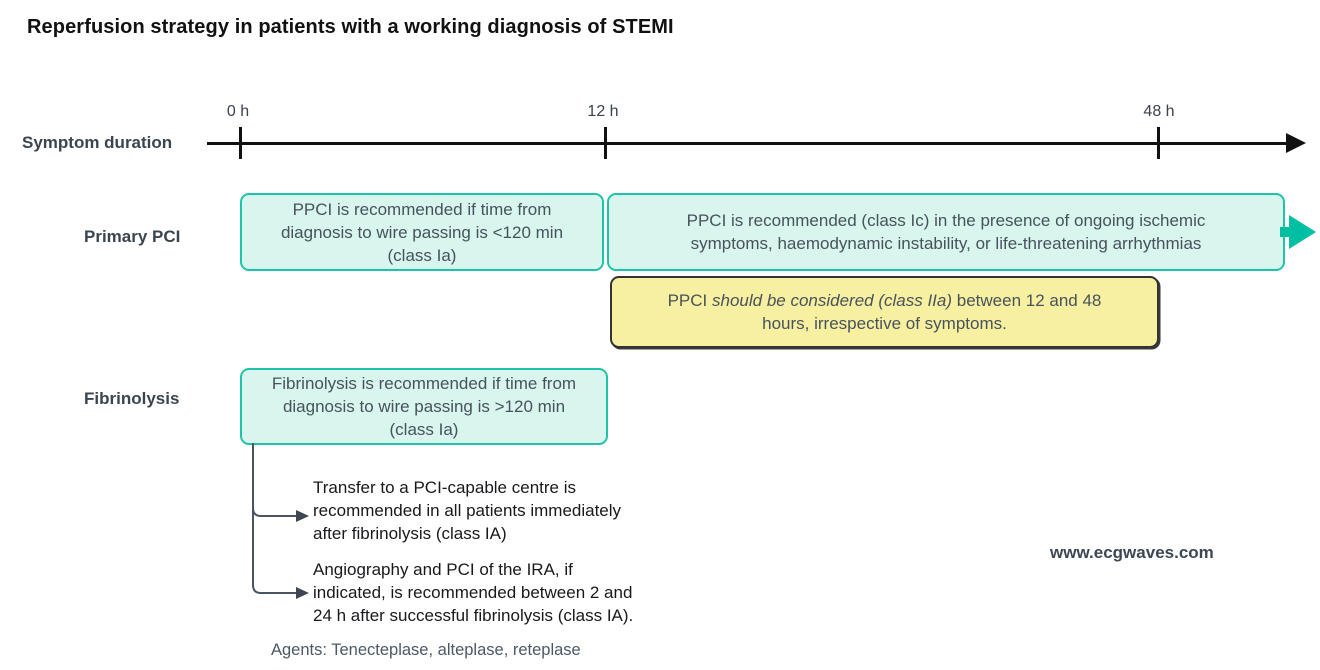  Describe the element at coordinates (748, 143) in the screenshot. I see `timeline-axis-line` at that location.